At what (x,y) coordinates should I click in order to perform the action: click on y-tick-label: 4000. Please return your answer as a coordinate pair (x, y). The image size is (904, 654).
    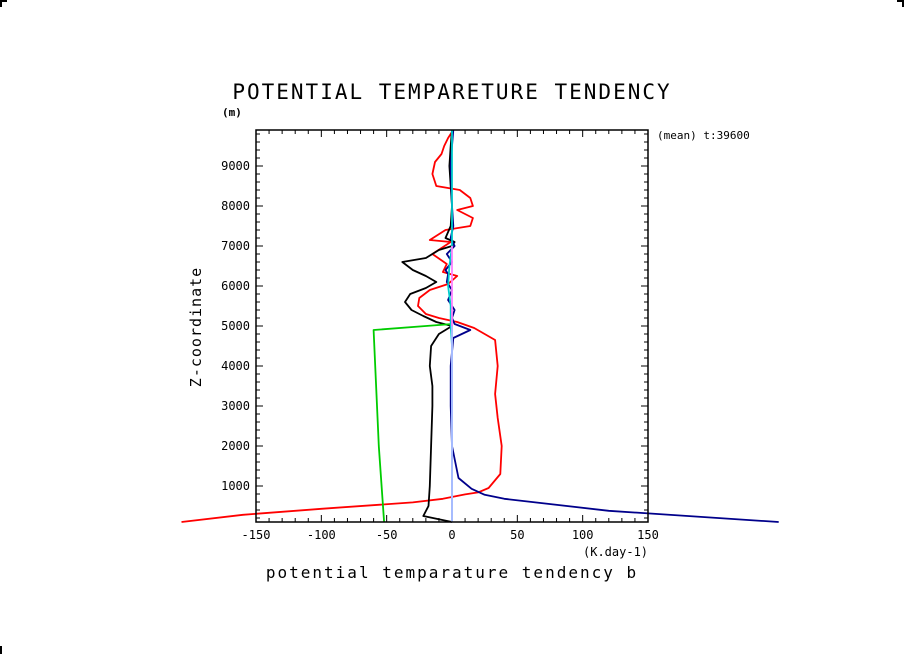
    Looking at the image, I should click on (235, 366).